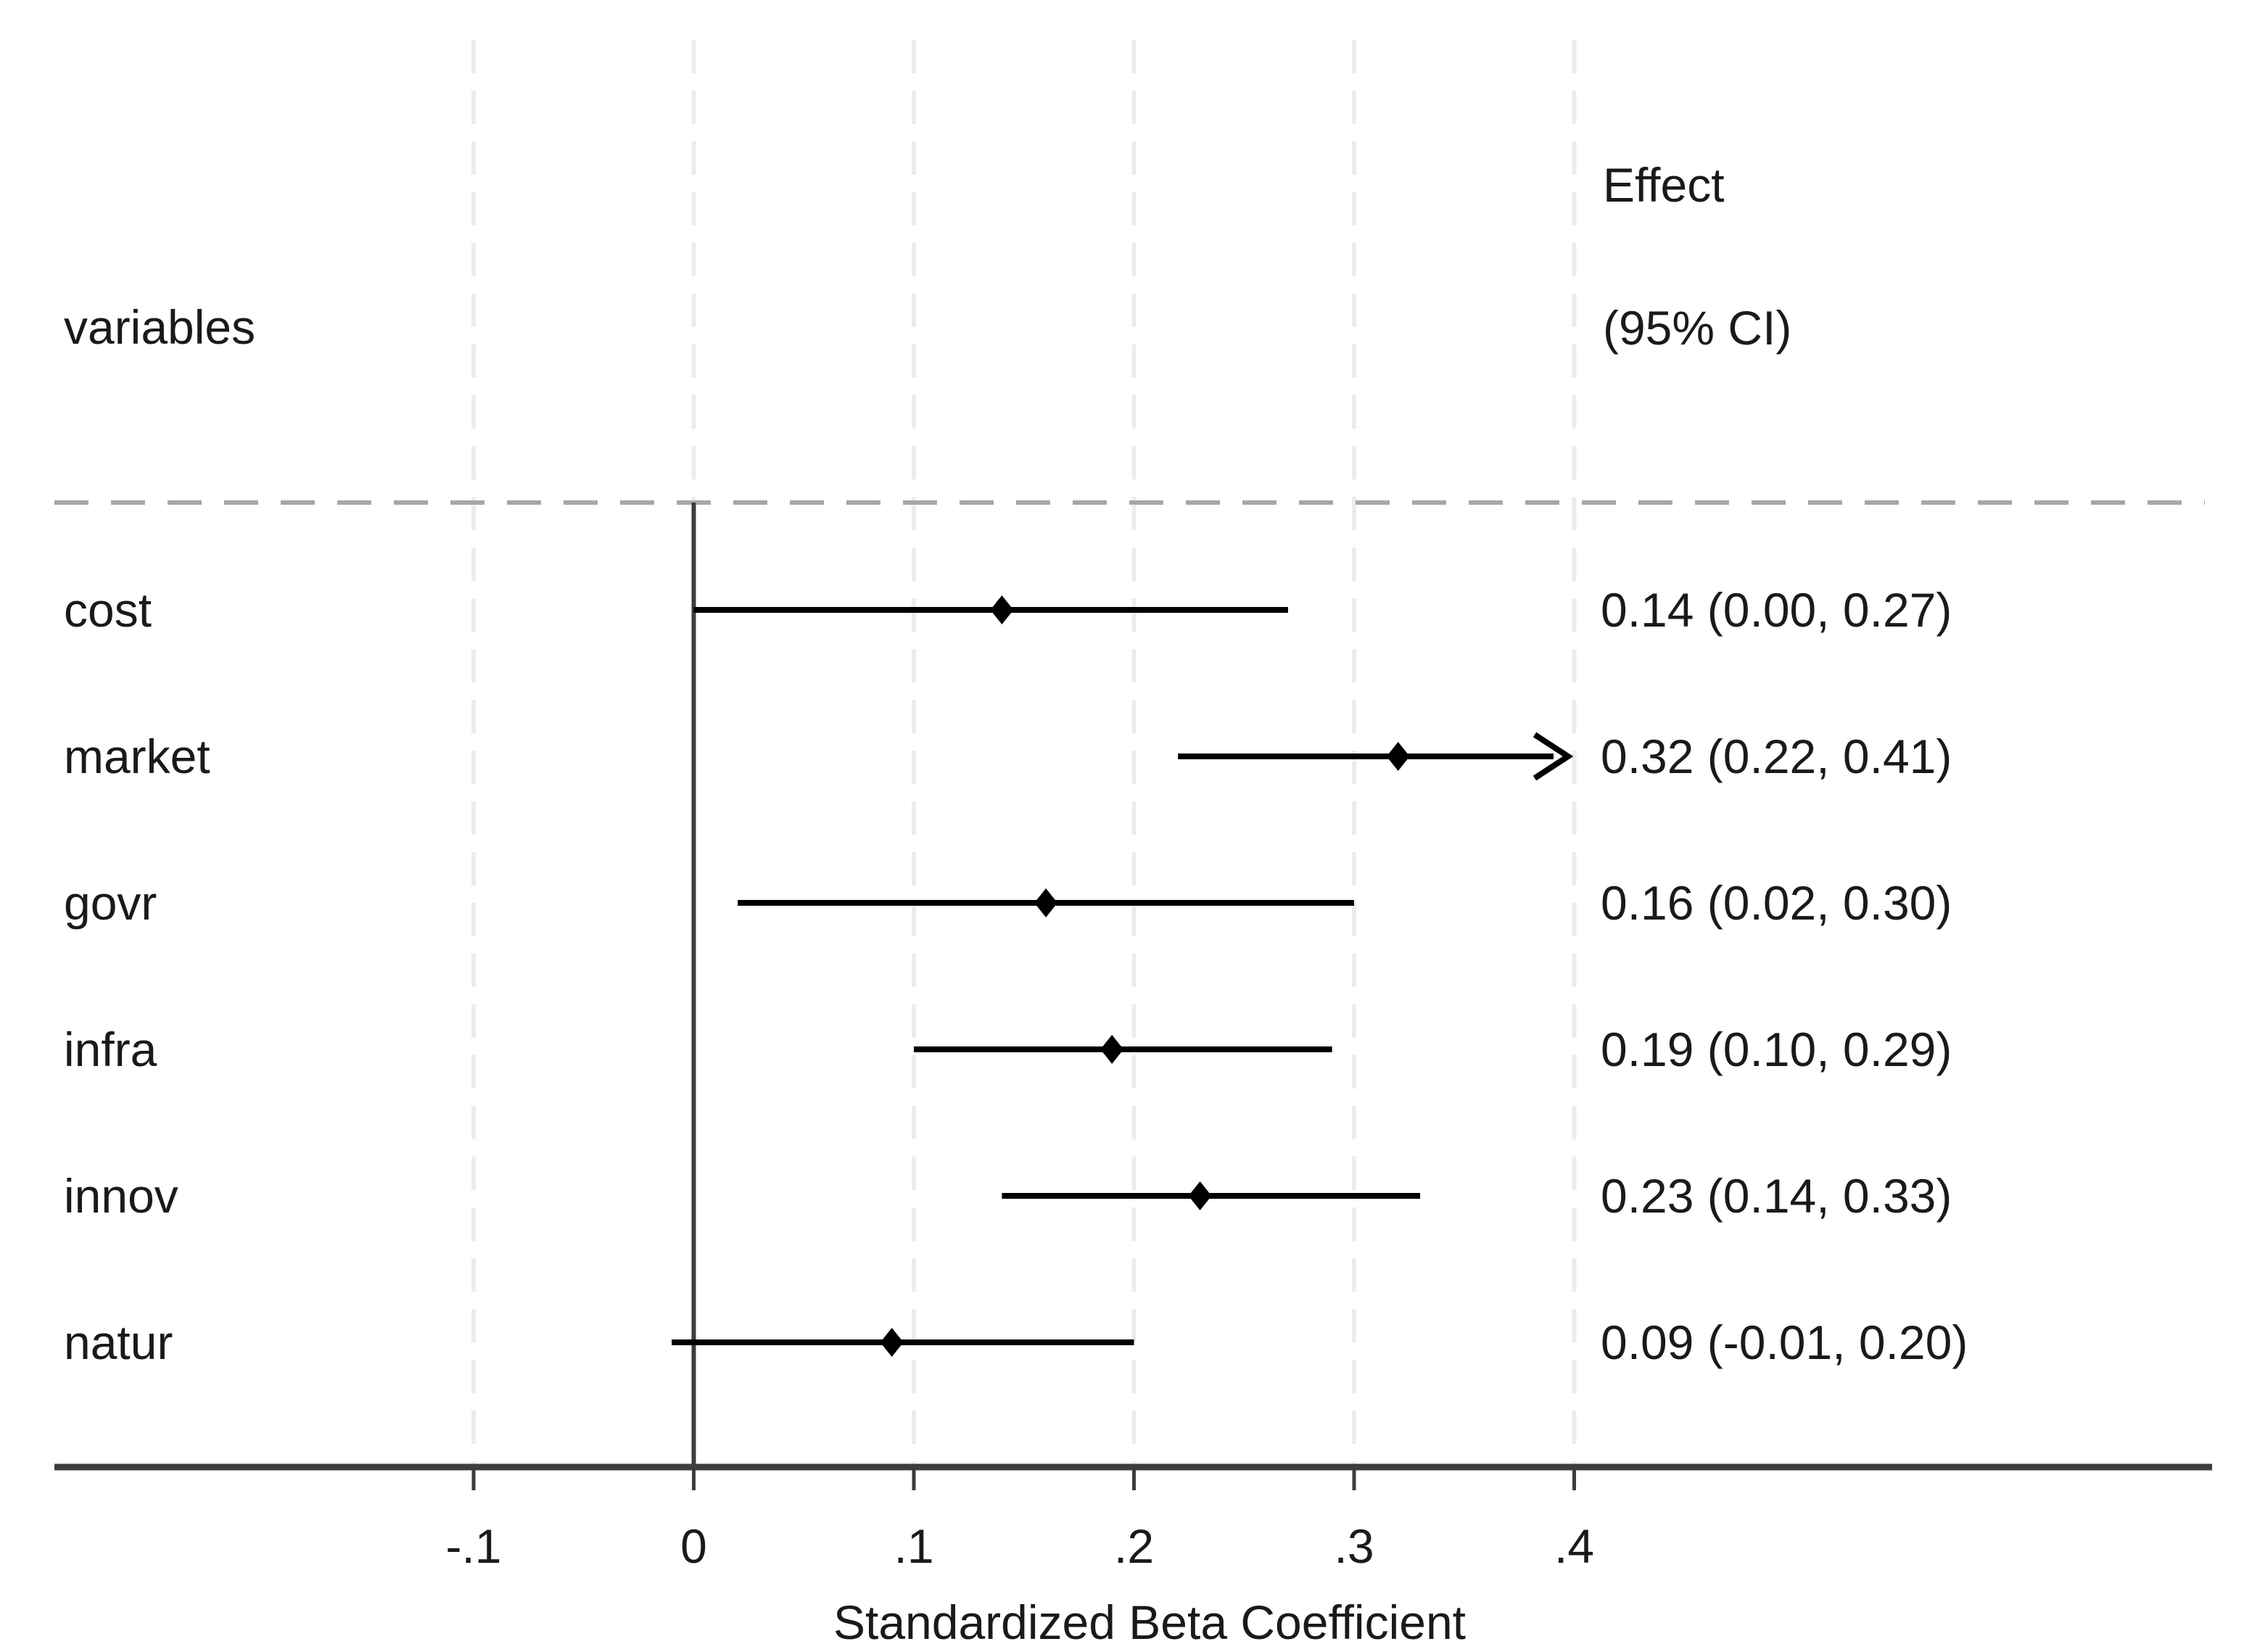 Image resolution: width=2244 pixels, height=1652 pixels. I want to click on x-axis-tick-label--.1: -.1, so click(473, 1546).